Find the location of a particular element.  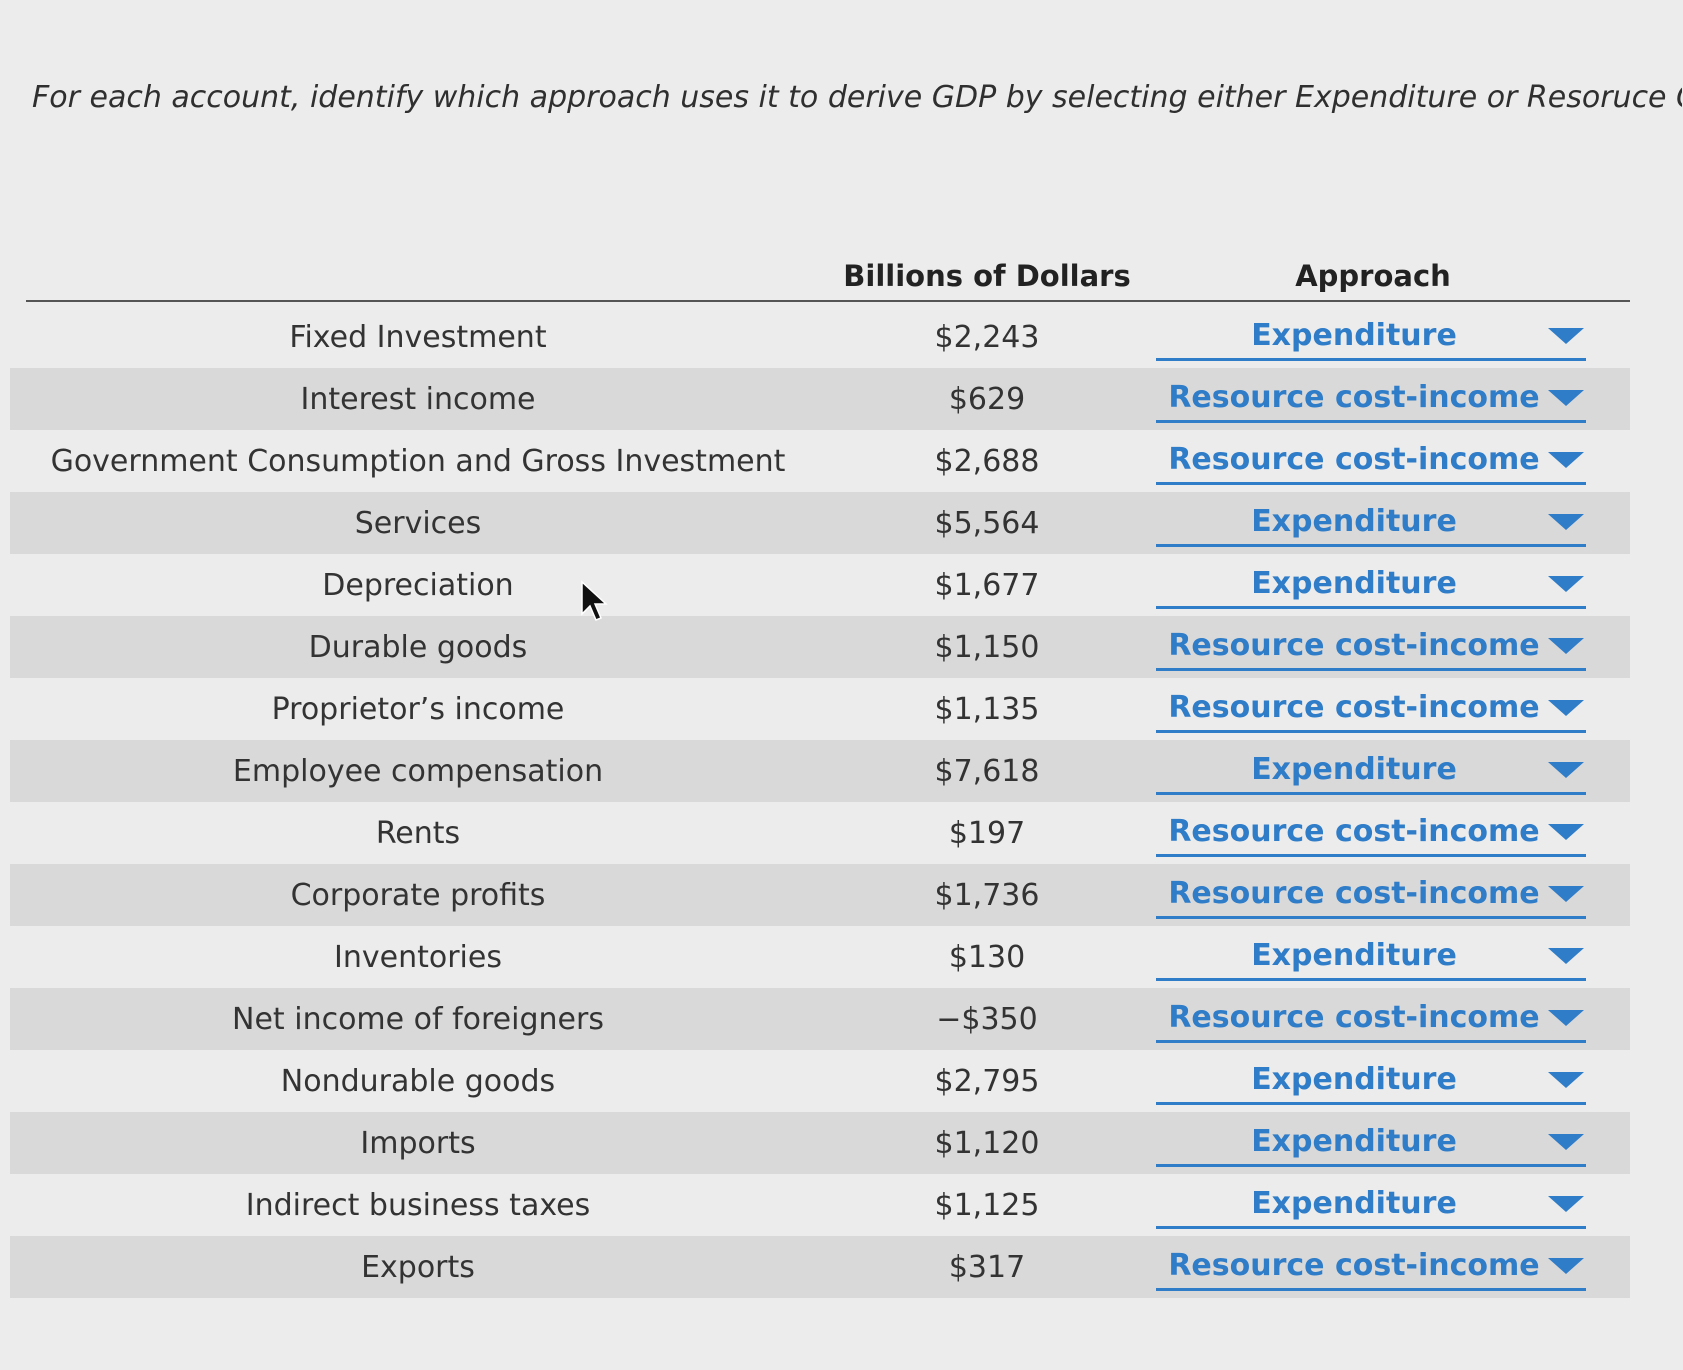

table-row: Services $5,564 Expenditure is located at coordinates (820, 523).